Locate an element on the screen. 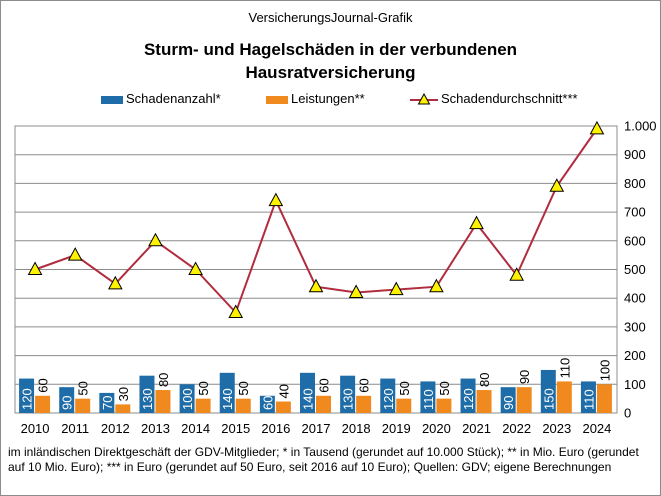  x-tick-label: 2010 is located at coordinates (35, 428).